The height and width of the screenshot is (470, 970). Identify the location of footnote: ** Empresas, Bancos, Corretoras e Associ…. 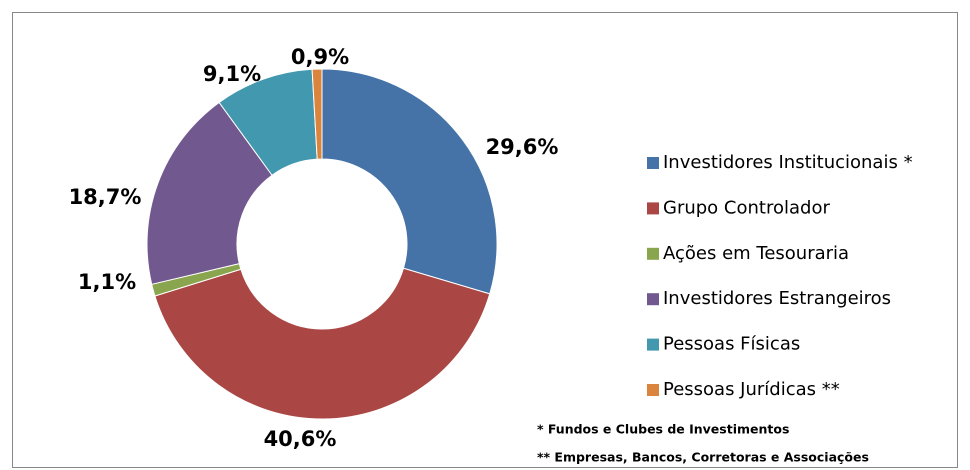
(703, 457).